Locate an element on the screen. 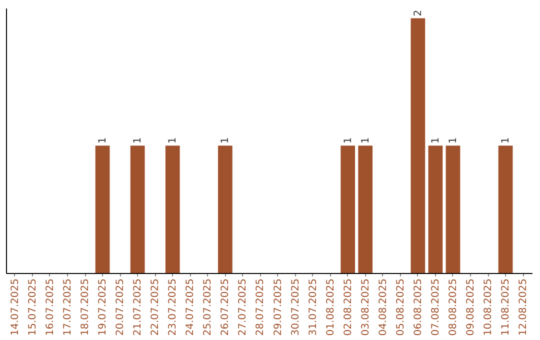 The image size is (540, 340). x-tick-label: 06.08.2025 is located at coordinates (418, 307).